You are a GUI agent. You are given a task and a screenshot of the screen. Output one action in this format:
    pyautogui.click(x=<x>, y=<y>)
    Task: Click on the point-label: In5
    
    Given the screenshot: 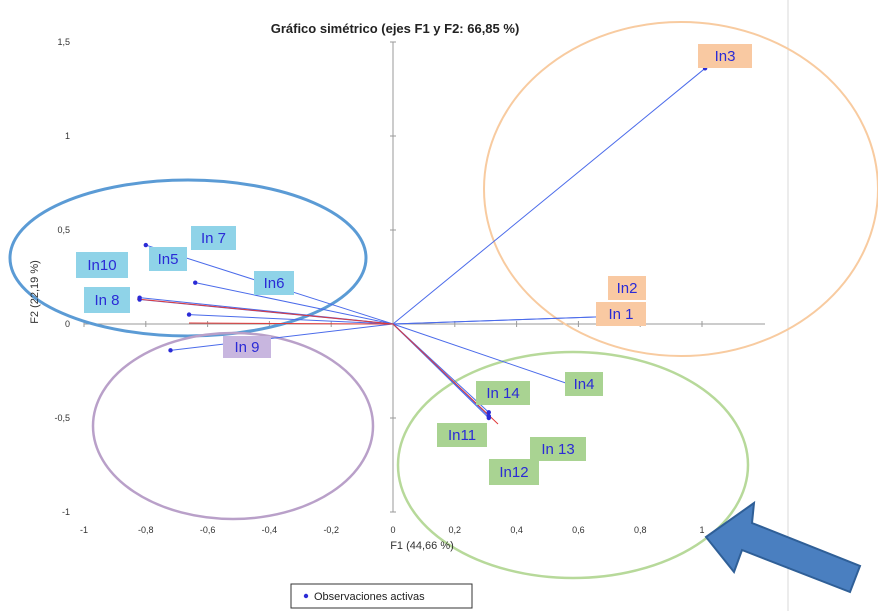 What is the action you would take?
    pyautogui.click(x=168, y=259)
    